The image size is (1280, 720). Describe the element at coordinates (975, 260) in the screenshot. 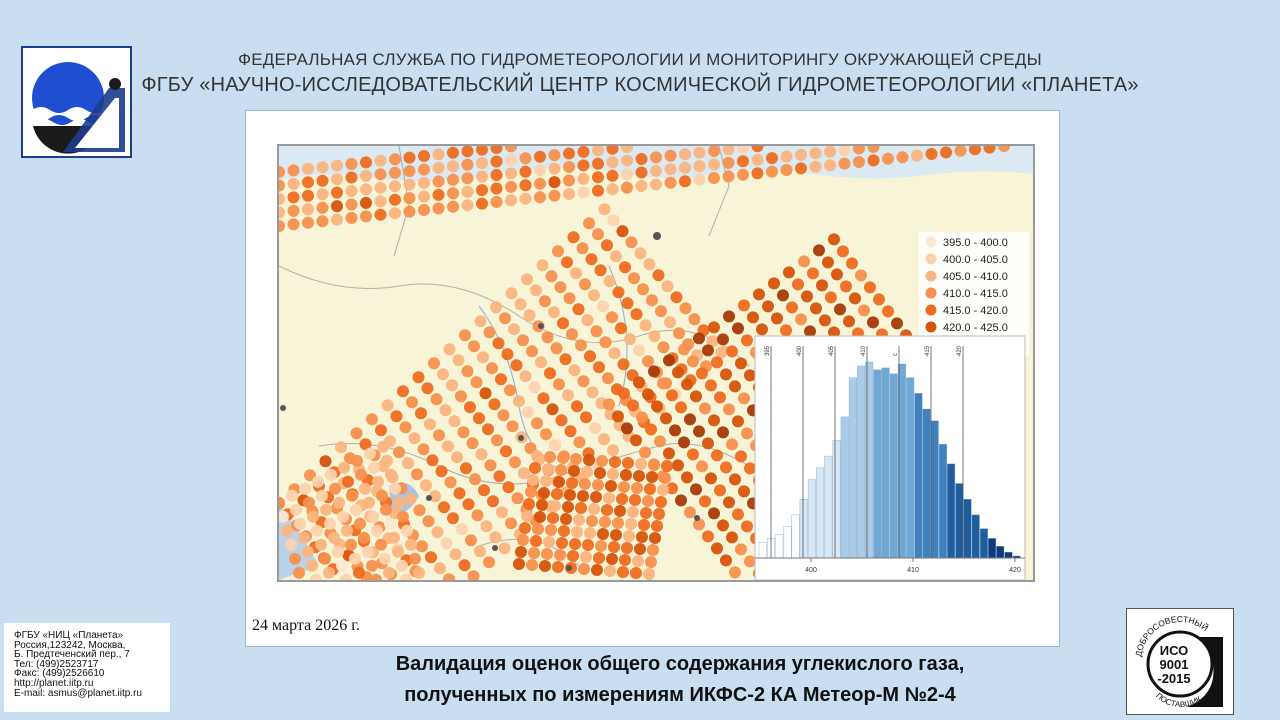

I see `legend-label: 400.0 - 405.0` at that location.